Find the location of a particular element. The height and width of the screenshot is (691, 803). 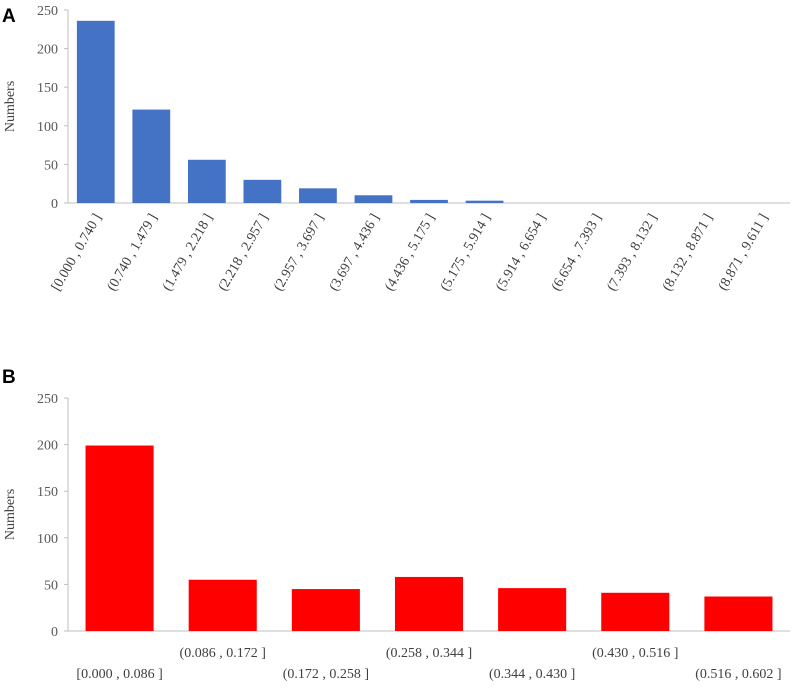

x-tick-label-a: (5.914 , 6.654 ] is located at coordinates (521, 253).